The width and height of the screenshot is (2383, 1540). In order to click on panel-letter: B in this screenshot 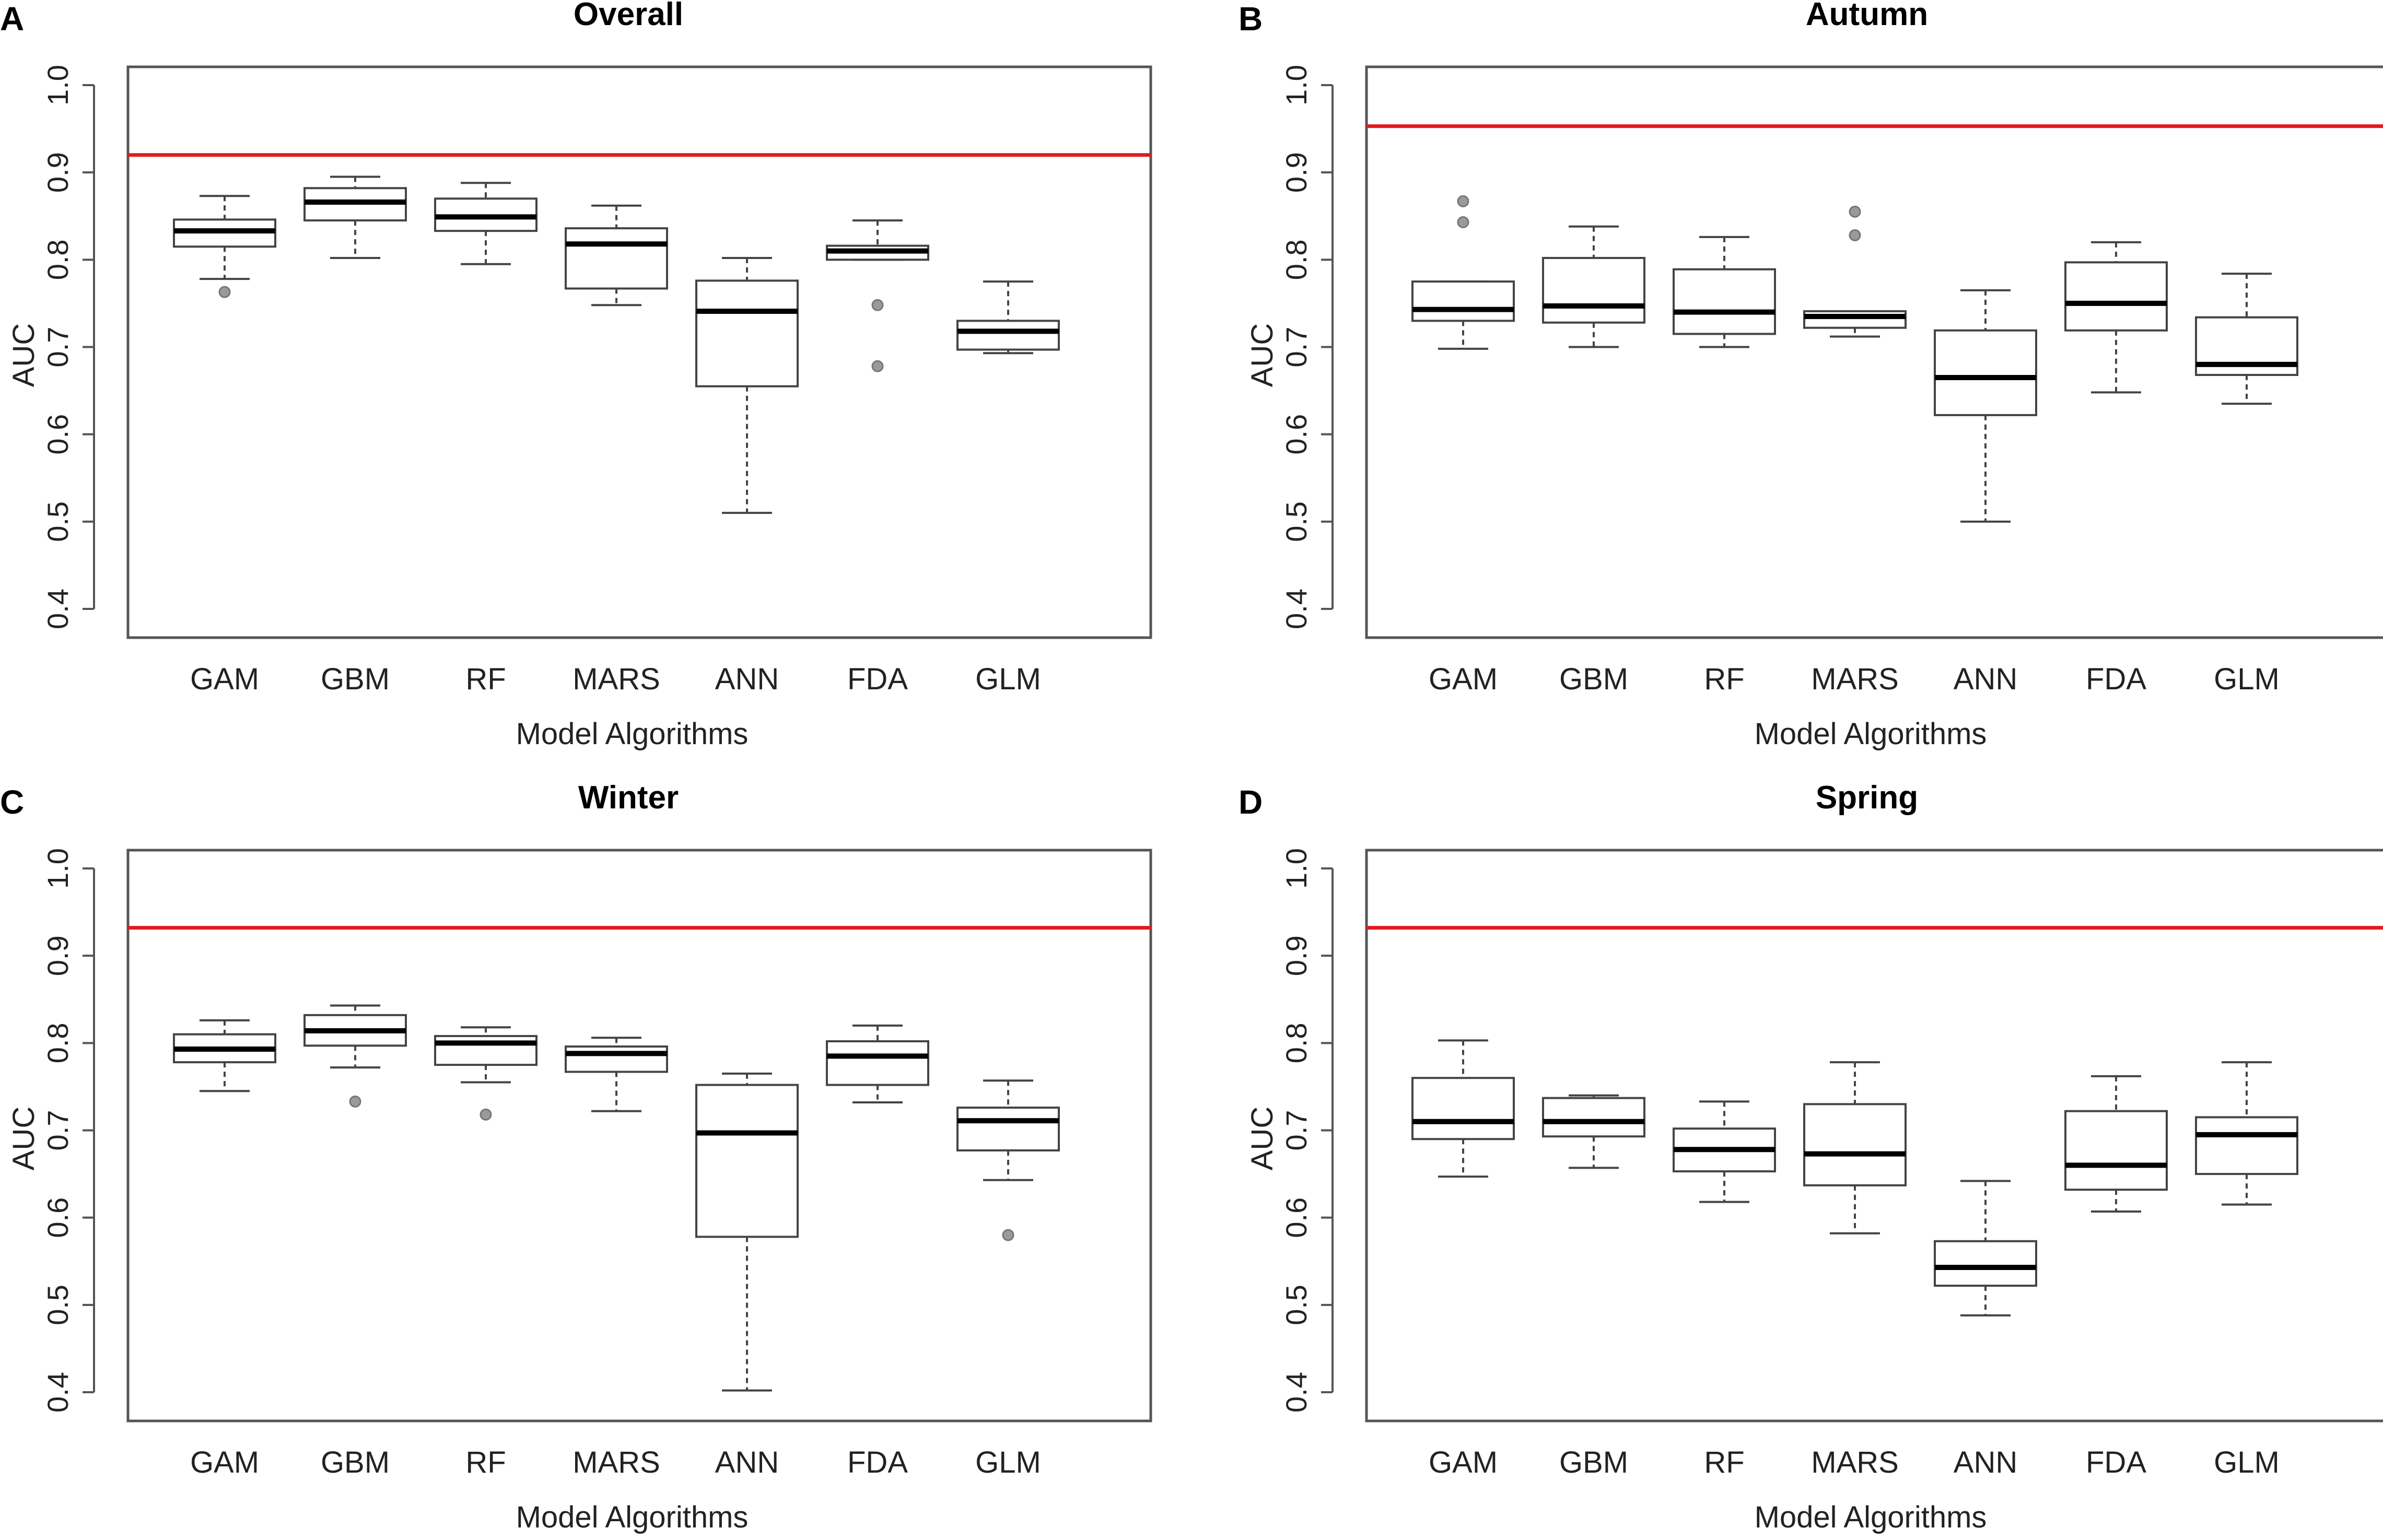, I will do `click(1251, 19)`.